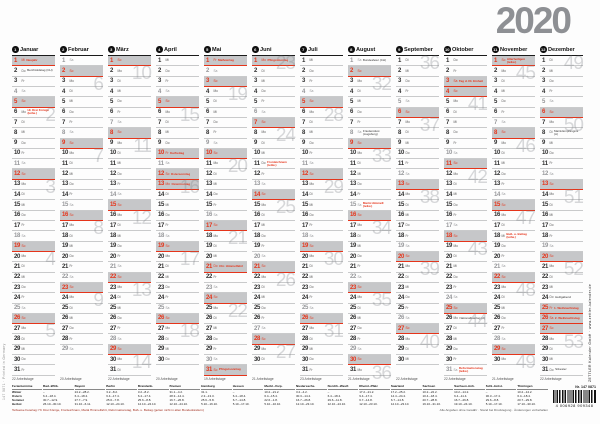 This screenshot has height=424, width=600. I want to click on day-cell: 23 Sa, so click(225, 288).